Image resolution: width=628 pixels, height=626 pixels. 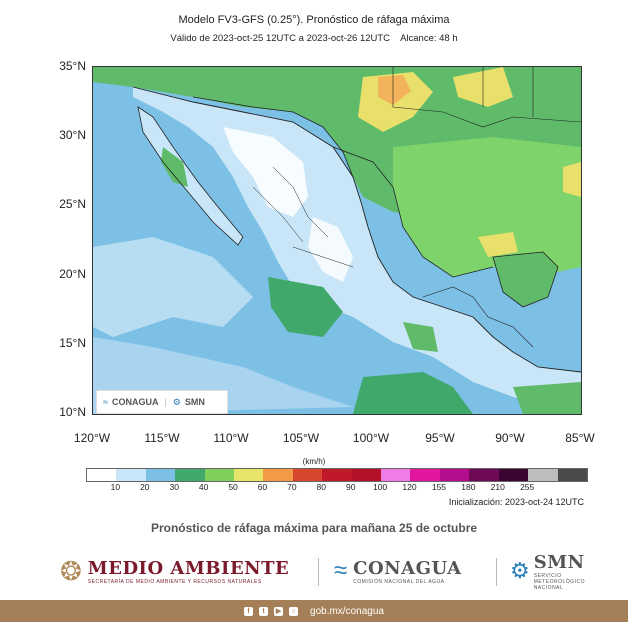 I want to click on initialization-text: Inicialización: 2023-oct-24 12UTC, so click(x=516, y=502).